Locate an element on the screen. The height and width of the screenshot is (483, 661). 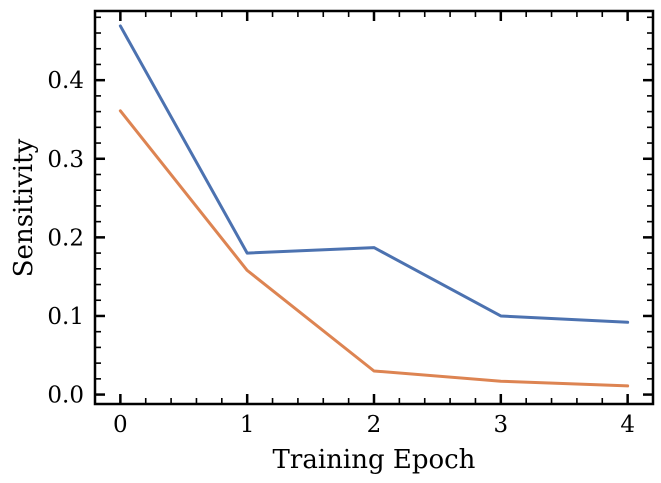
y-tick-label: 0.0 is located at coordinates (65, 396).